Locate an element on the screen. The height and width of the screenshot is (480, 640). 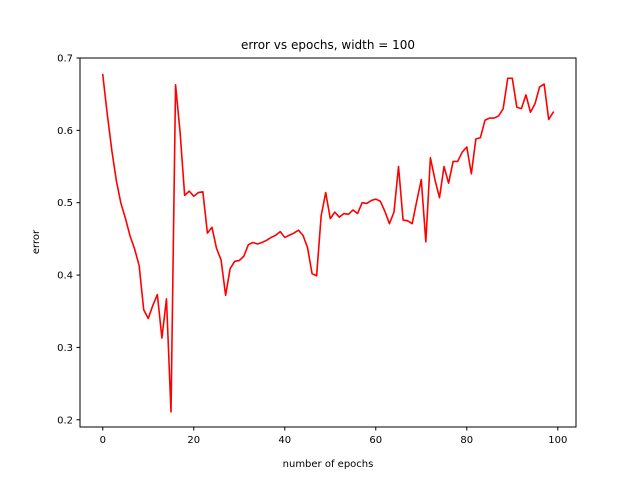
y-axis-ticks: 0.2 0.3 0.4 0.5 0.6 0.7 is located at coordinates (68, 240).